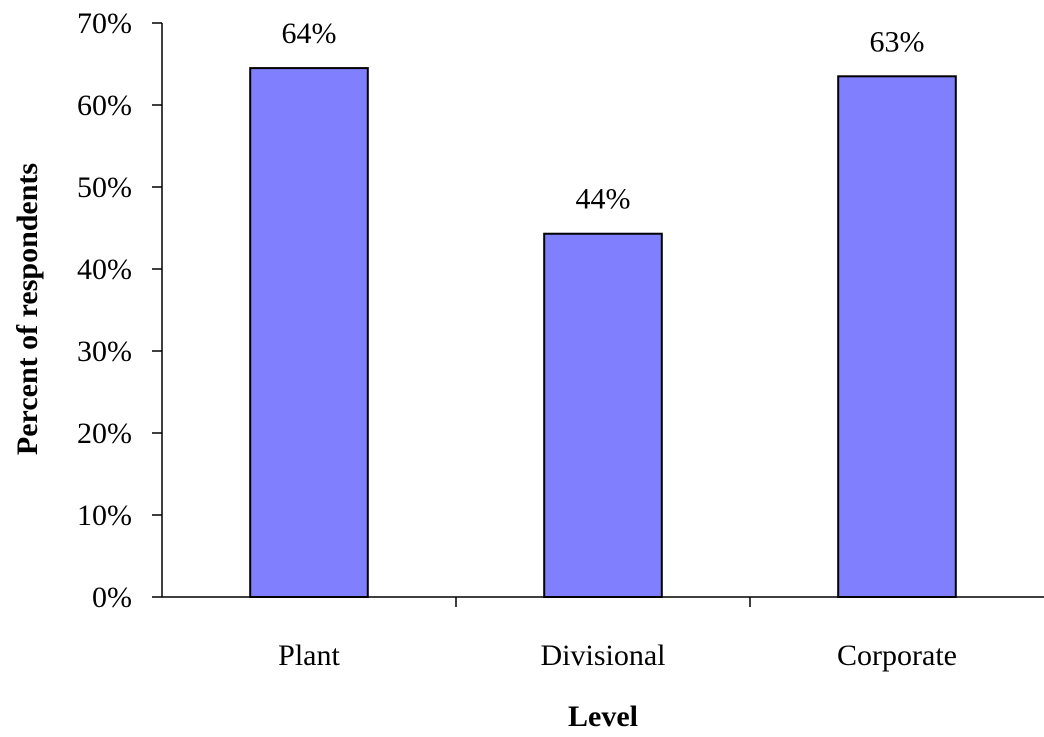 This screenshot has height=737, width=1044. What do you see at coordinates (104, 351) in the screenshot?
I see `y-tick-label: 30%` at bounding box center [104, 351].